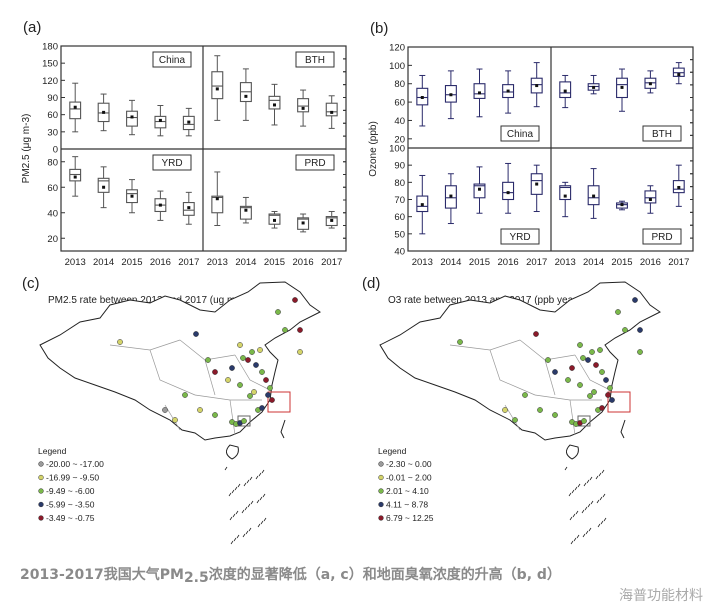 The image size is (715, 607). What do you see at coordinates (52, 115) in the screenshot?
I see `y-tick-label: 60` at bounding box center [52, 115].